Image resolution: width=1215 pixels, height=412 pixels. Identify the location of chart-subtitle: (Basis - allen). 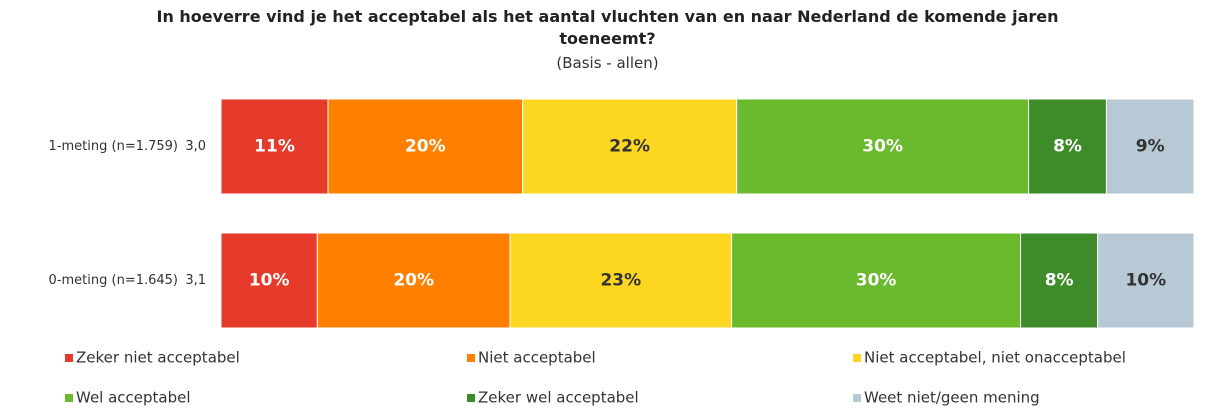
(607, 63).